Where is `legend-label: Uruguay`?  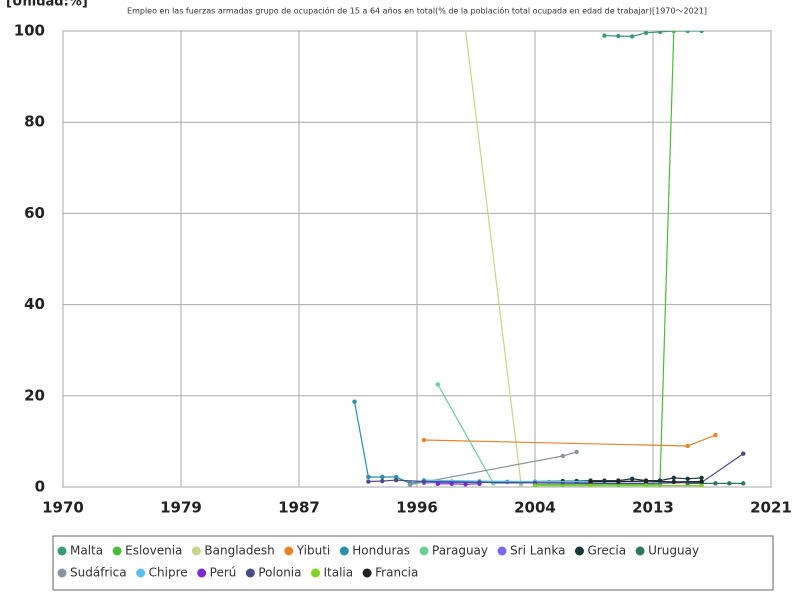 legend-label: Uruguay is located at coordinates (673, 551).